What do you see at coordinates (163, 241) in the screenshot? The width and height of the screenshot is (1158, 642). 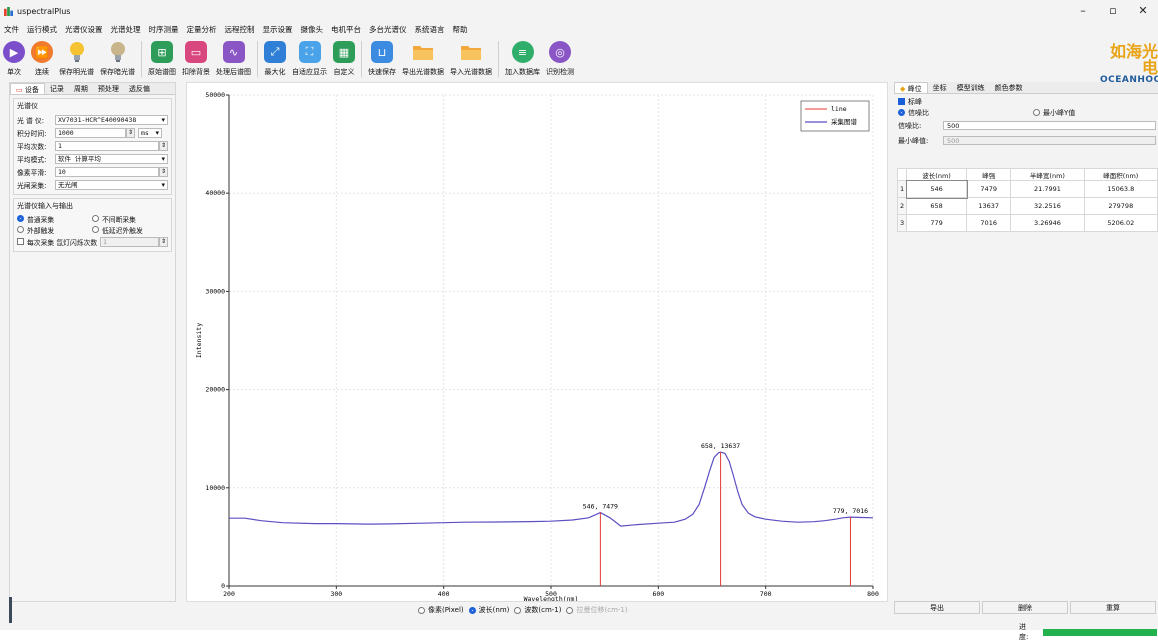 I see `lamp-flash-stepper: ⇕` at bounding box center [163, 241].